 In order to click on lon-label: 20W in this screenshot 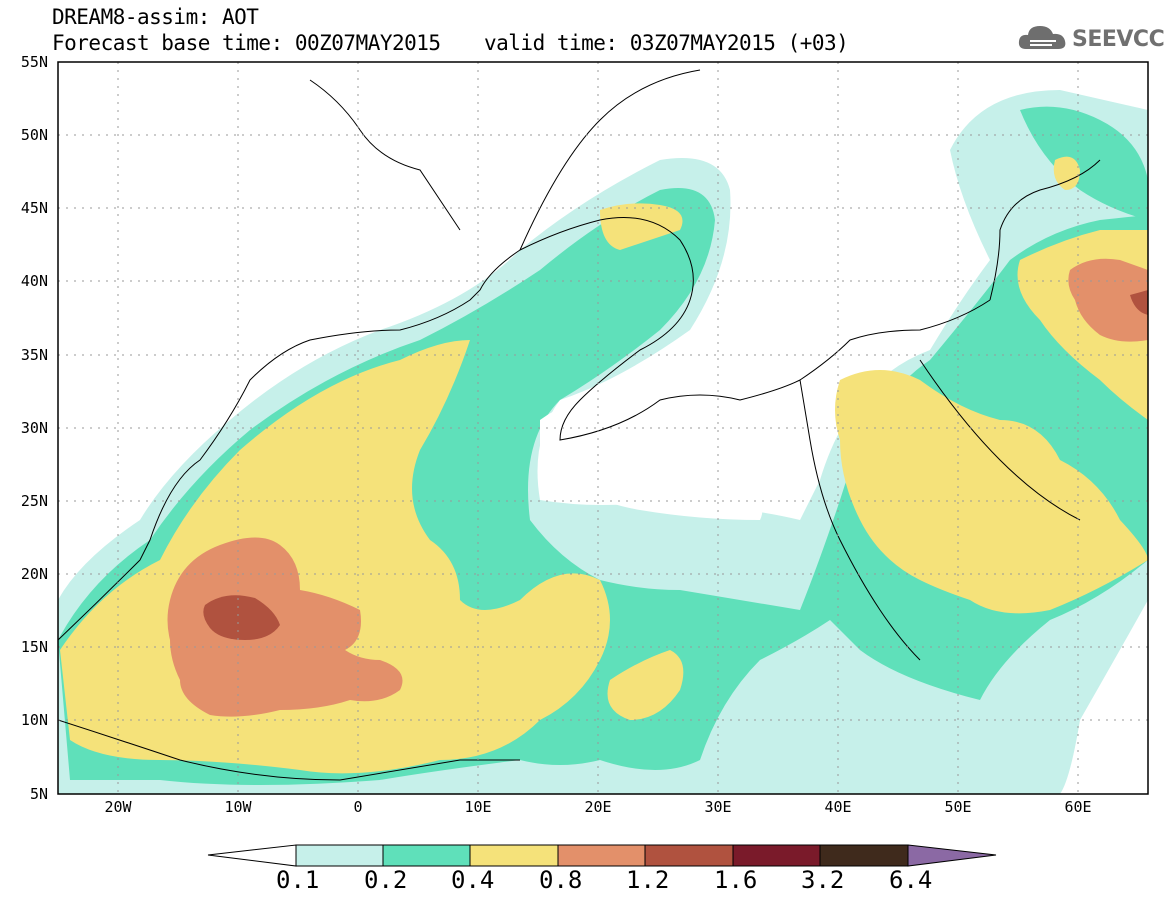, I will do `click(118, 807)`.